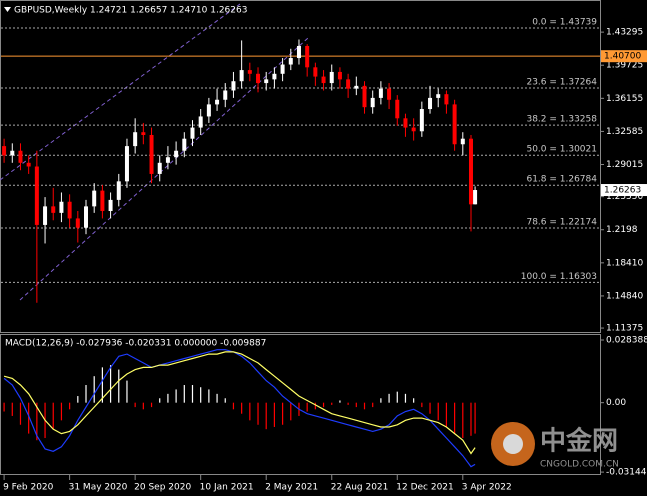 The height and width of the screenshot is (496, 647). Describe the element at coordinates (555, 446) in the screenshot. I see `watermark: 中金网 CNGOLD.COM.CN` at that location.